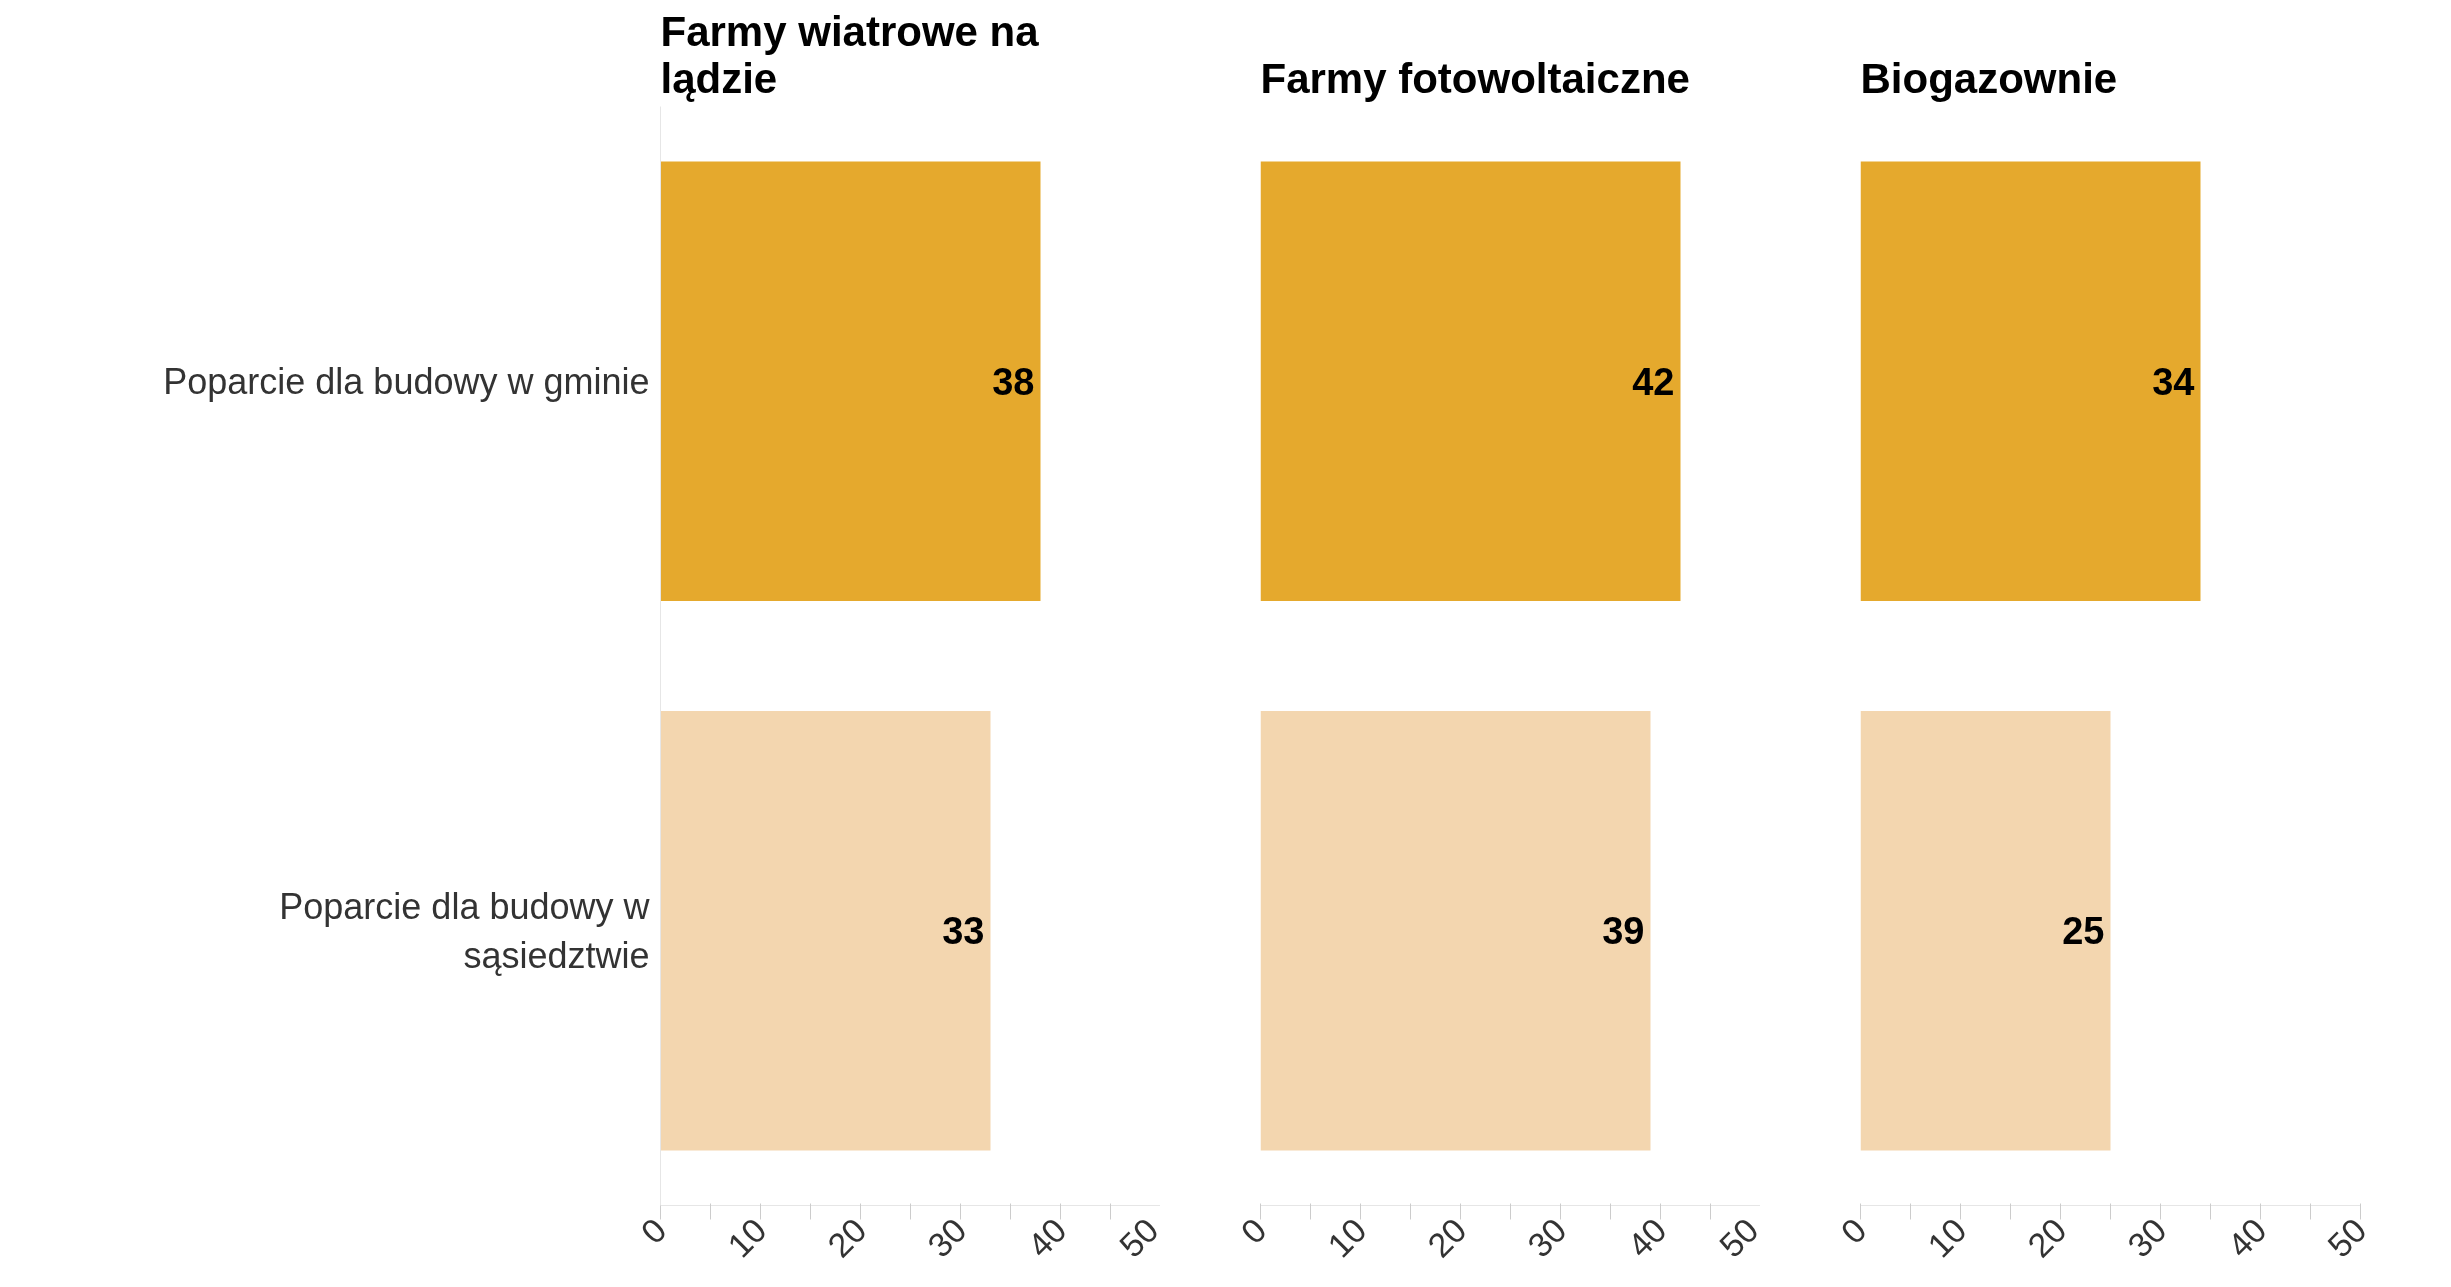 The width and height of the screenshot is (2451, 1287). Describe the element at coordinates (850, 54) in the screenshot. I see `chart-title: Farmy wiatrowe na lądzie` at that location.